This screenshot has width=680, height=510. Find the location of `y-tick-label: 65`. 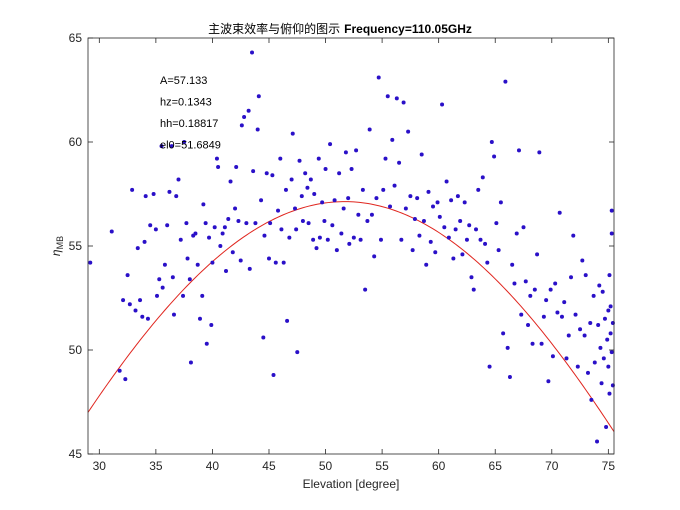

y-tick-label: 65 is located at coordinates (76, 38).